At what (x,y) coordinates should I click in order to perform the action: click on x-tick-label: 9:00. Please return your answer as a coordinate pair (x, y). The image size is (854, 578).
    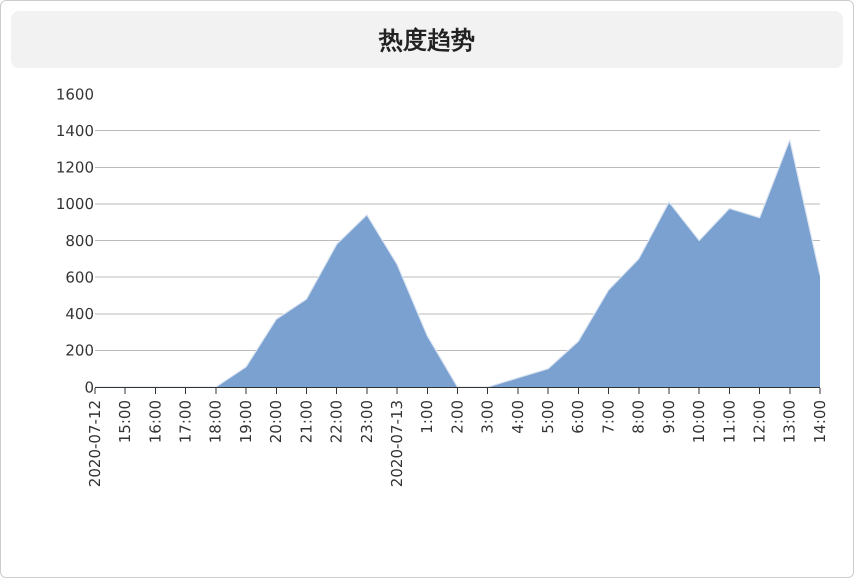
    Looking at the image, I should click on (669, 417).